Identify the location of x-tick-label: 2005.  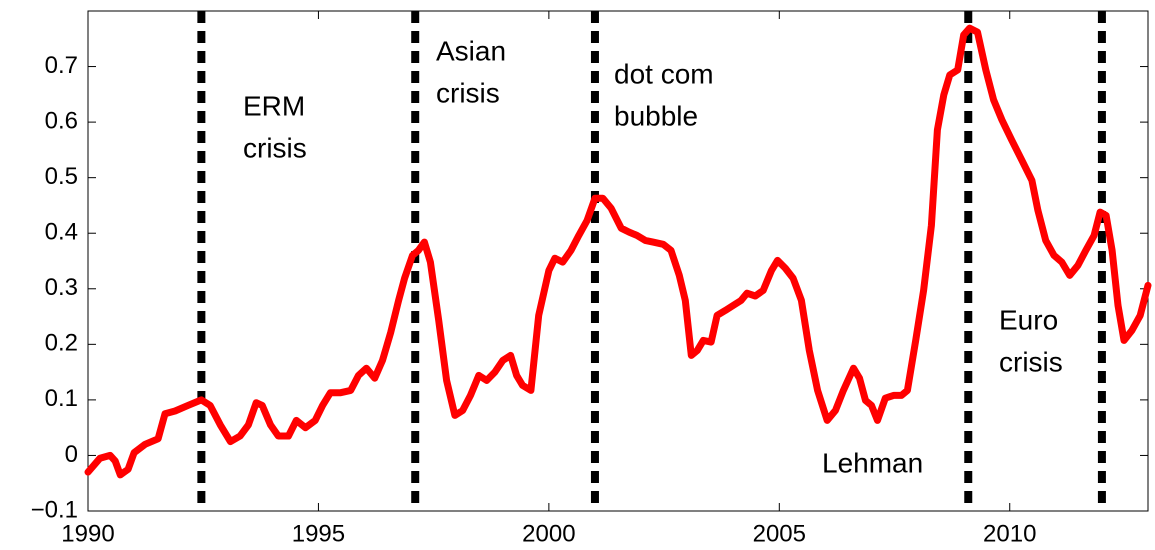
(779, 533).